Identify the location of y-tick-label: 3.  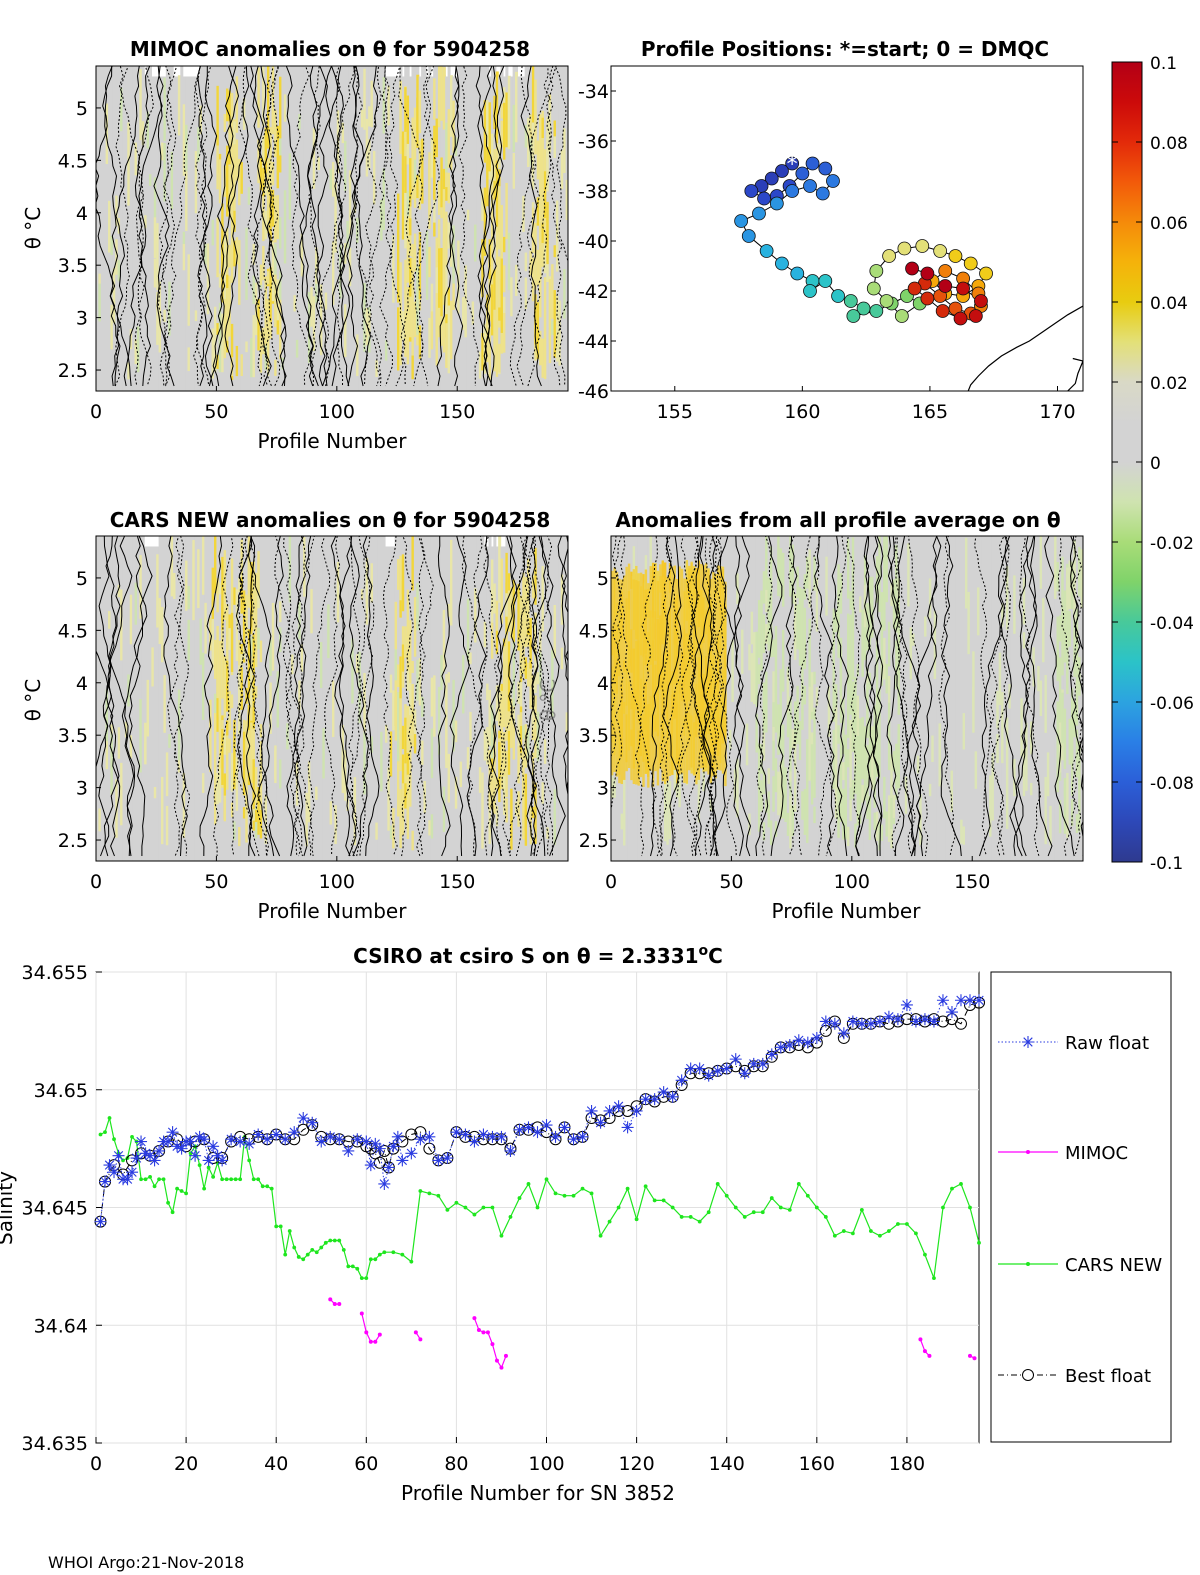
(82, 319).